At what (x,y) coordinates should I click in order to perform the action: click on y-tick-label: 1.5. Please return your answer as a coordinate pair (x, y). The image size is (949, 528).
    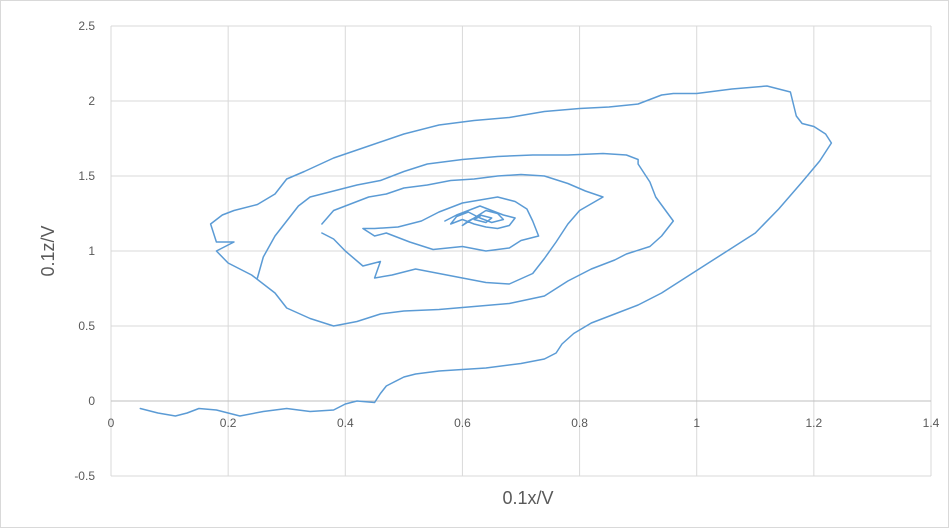
    Looking at the image, I should click on (86, 176).